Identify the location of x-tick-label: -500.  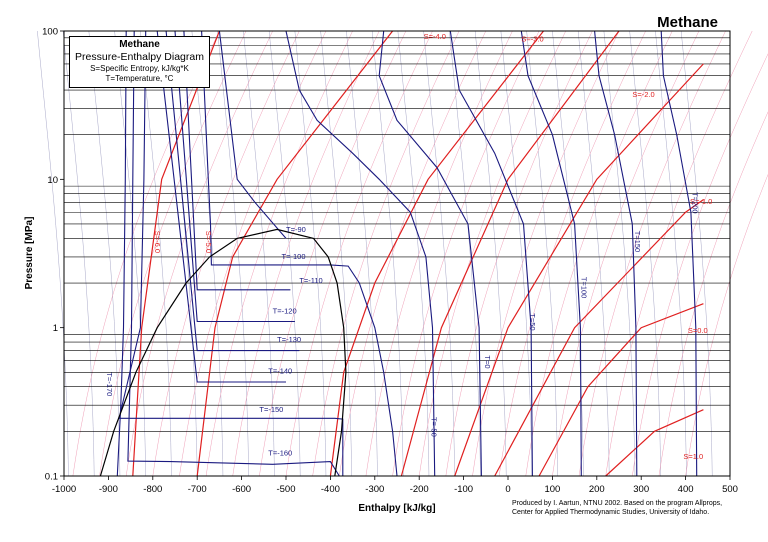
(285, 489).